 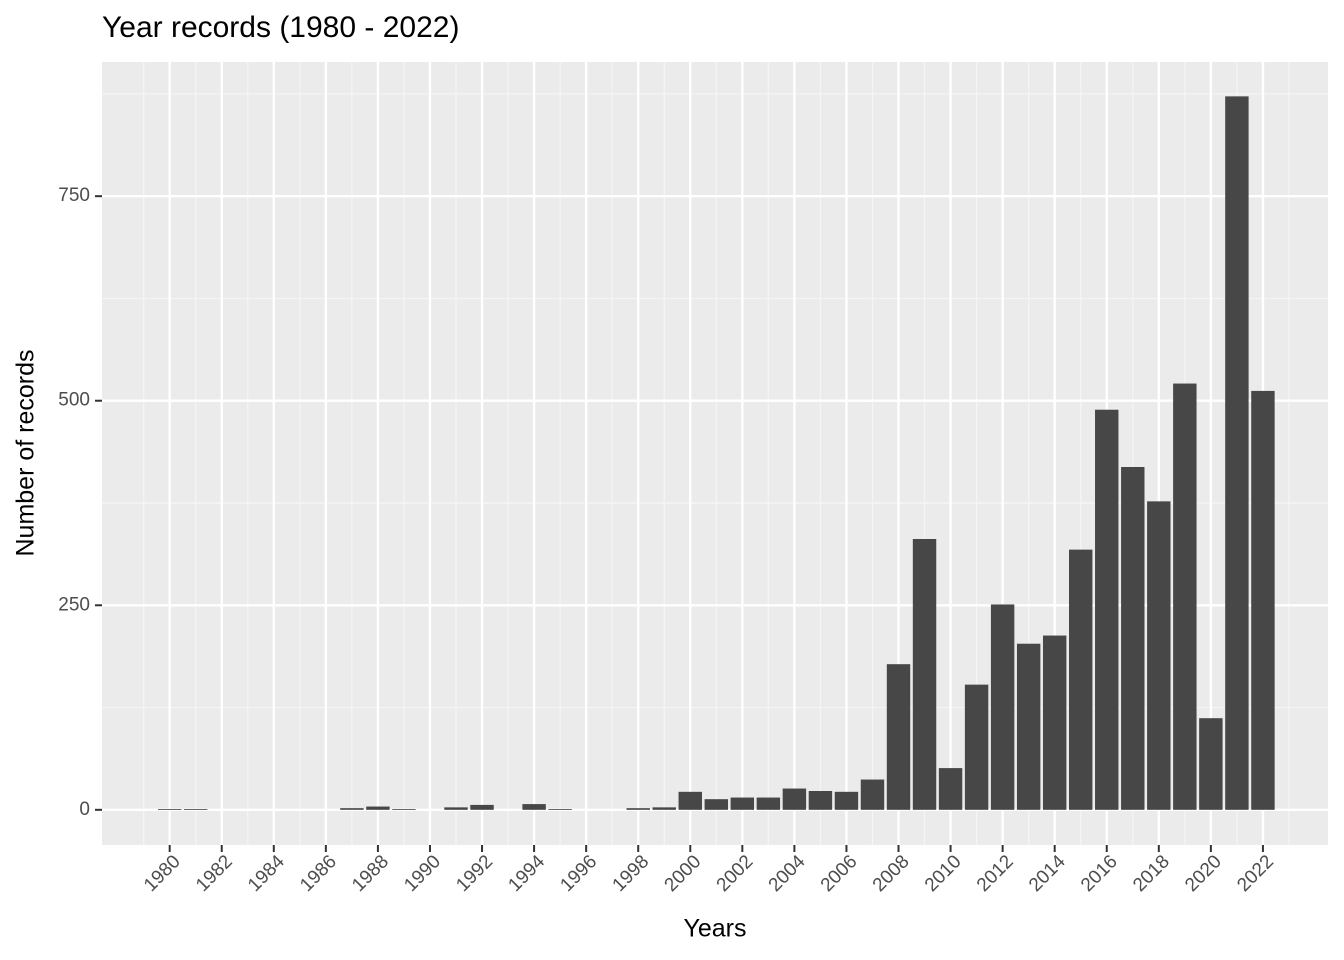 What do you see at coordinates (735, 873) in the screenshot?
I see `x-tick-label: 2002` at bounding box center [735, 873].